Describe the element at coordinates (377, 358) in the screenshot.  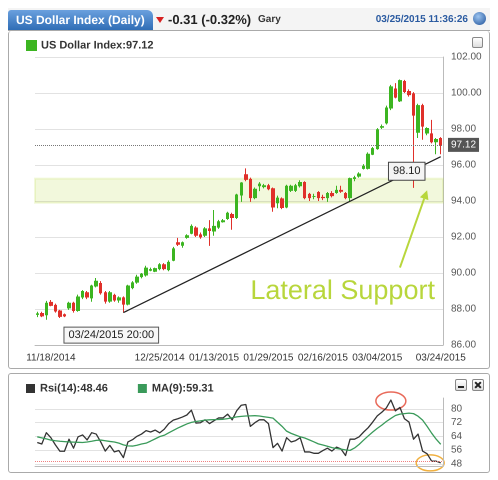
I see `x-tick-label: 03/04/2015` at that location.